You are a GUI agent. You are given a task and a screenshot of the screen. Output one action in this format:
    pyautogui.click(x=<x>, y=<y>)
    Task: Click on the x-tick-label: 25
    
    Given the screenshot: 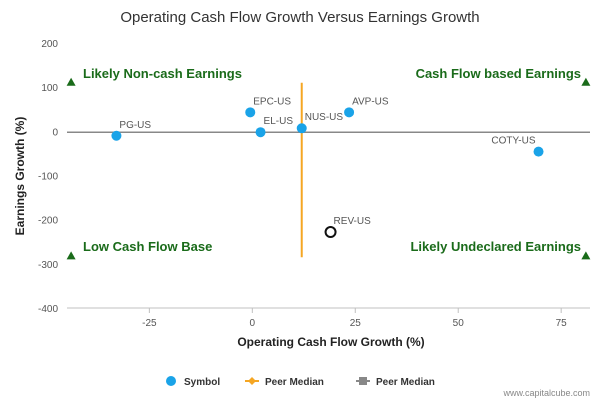 What is the action you would take?
    pyautogui.click(x=356, y=323)
    